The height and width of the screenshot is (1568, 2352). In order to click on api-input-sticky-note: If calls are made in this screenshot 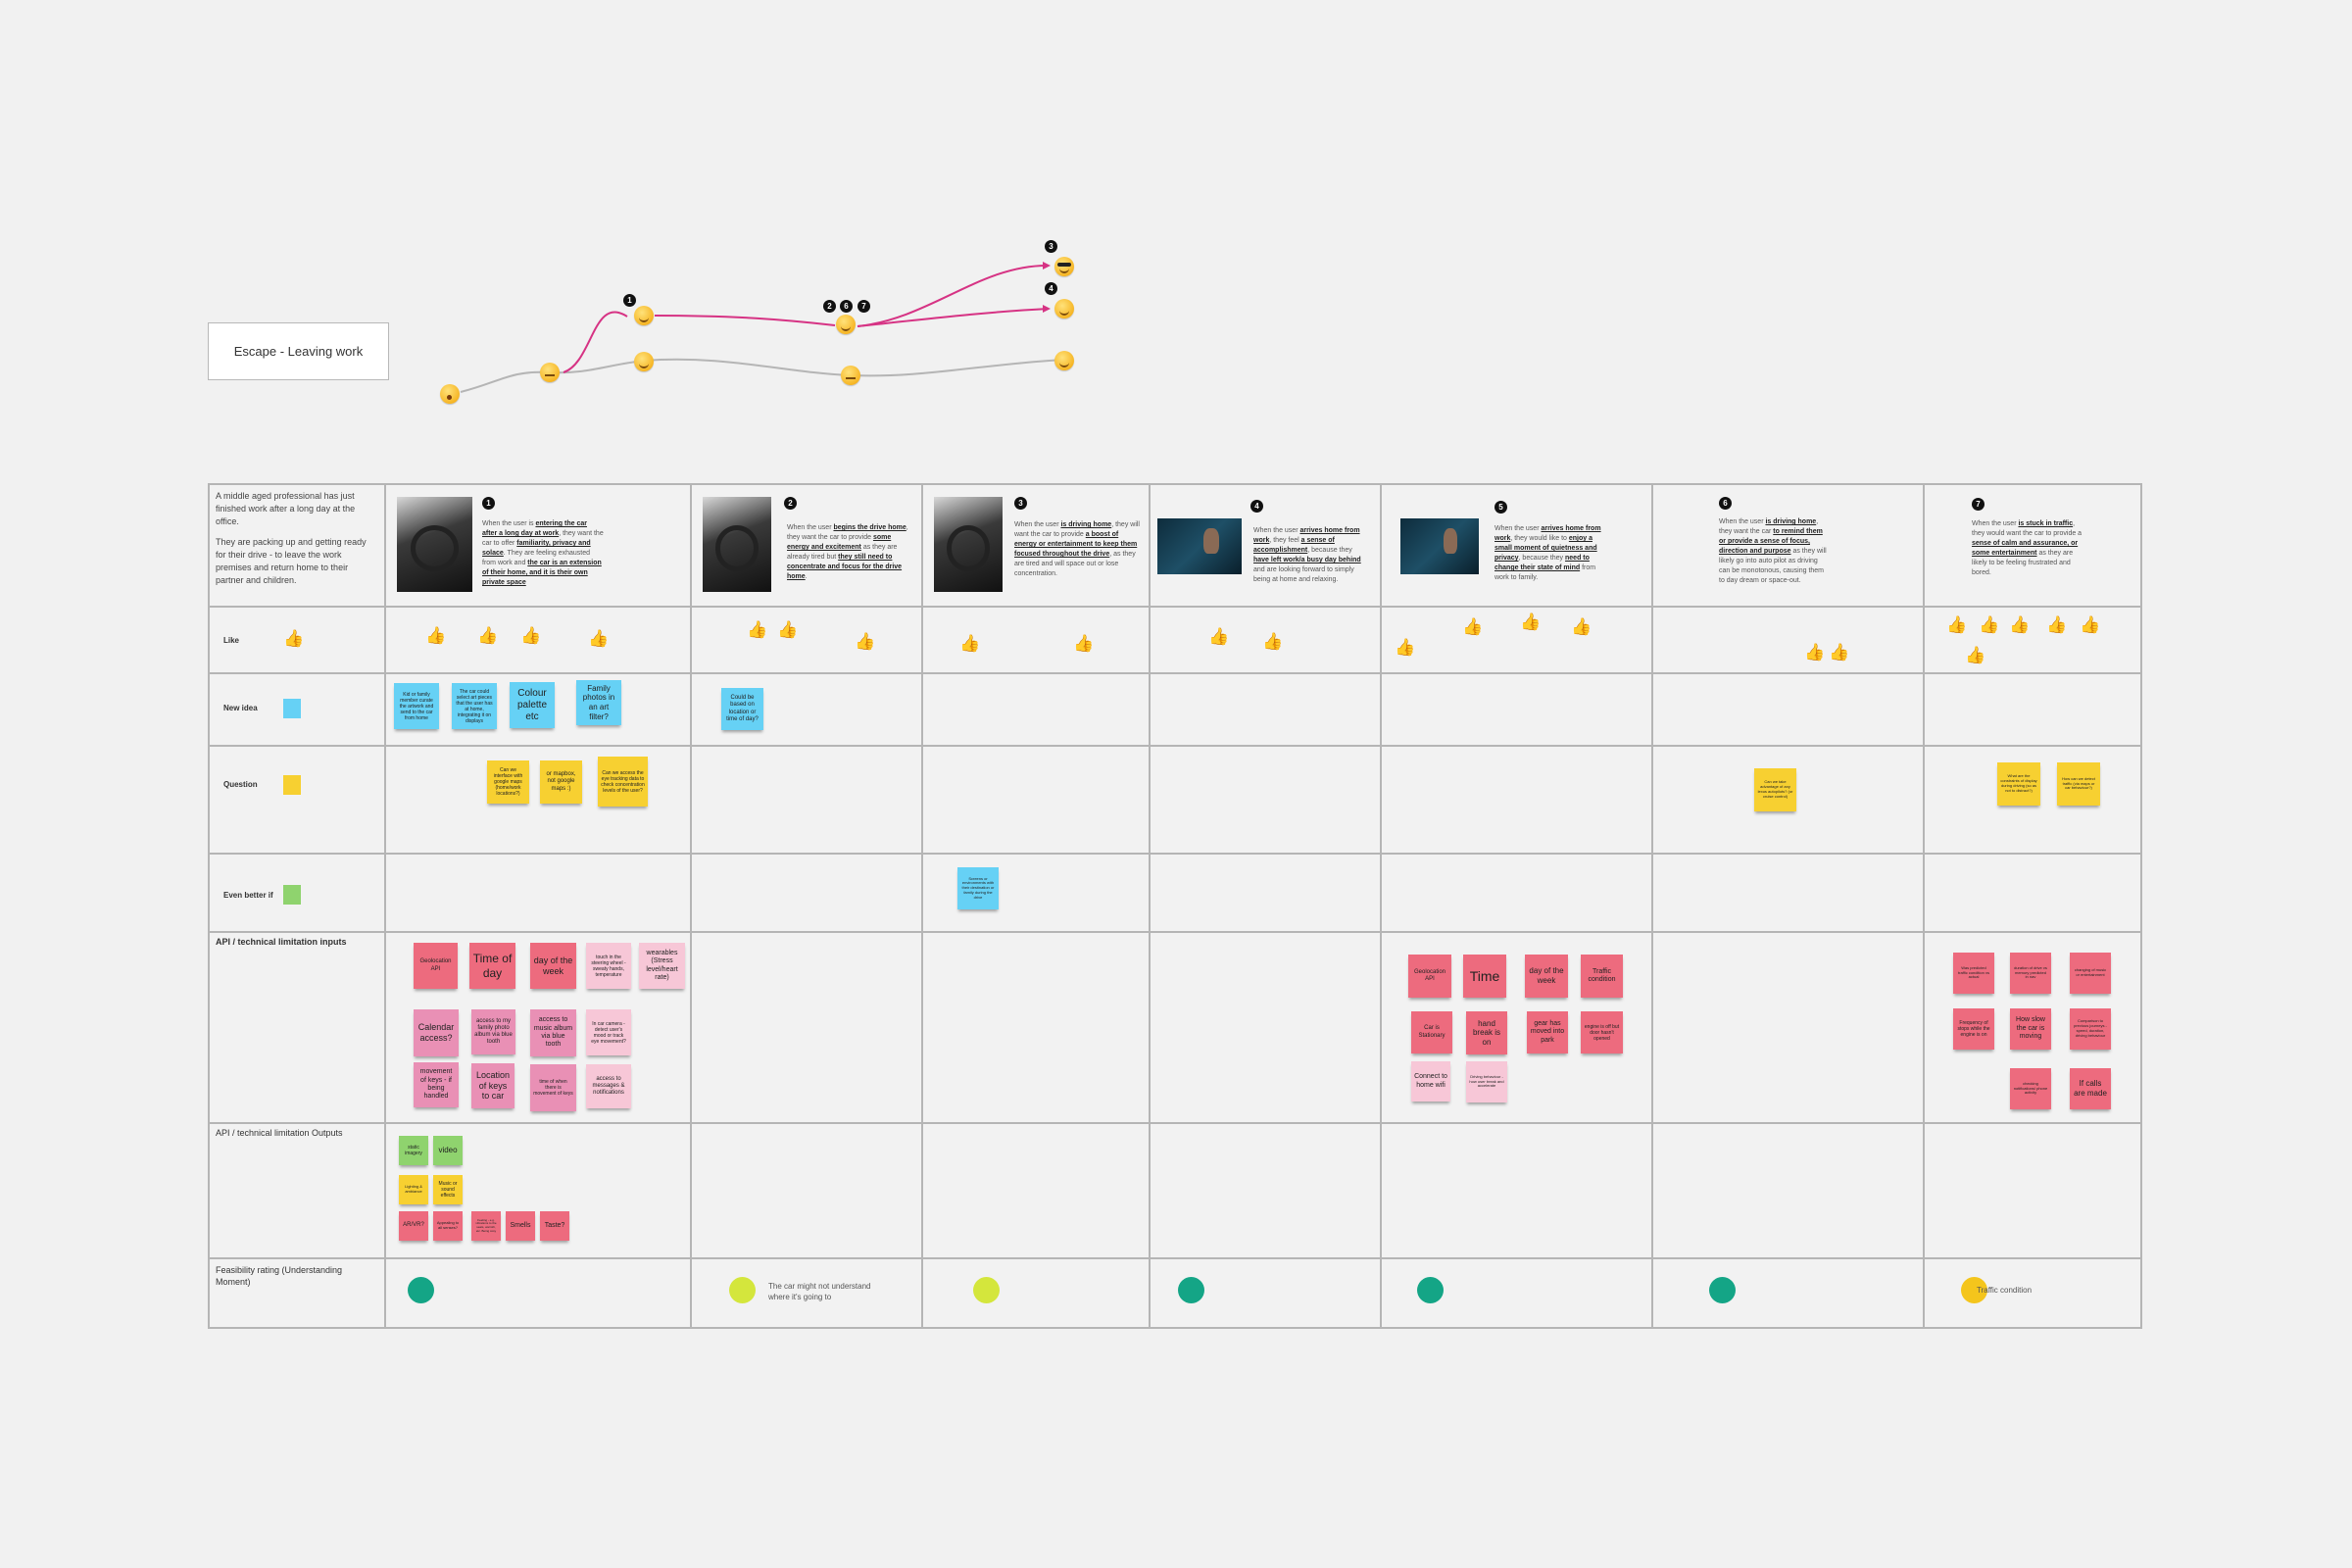, I will do `click(2090, 1088)`.